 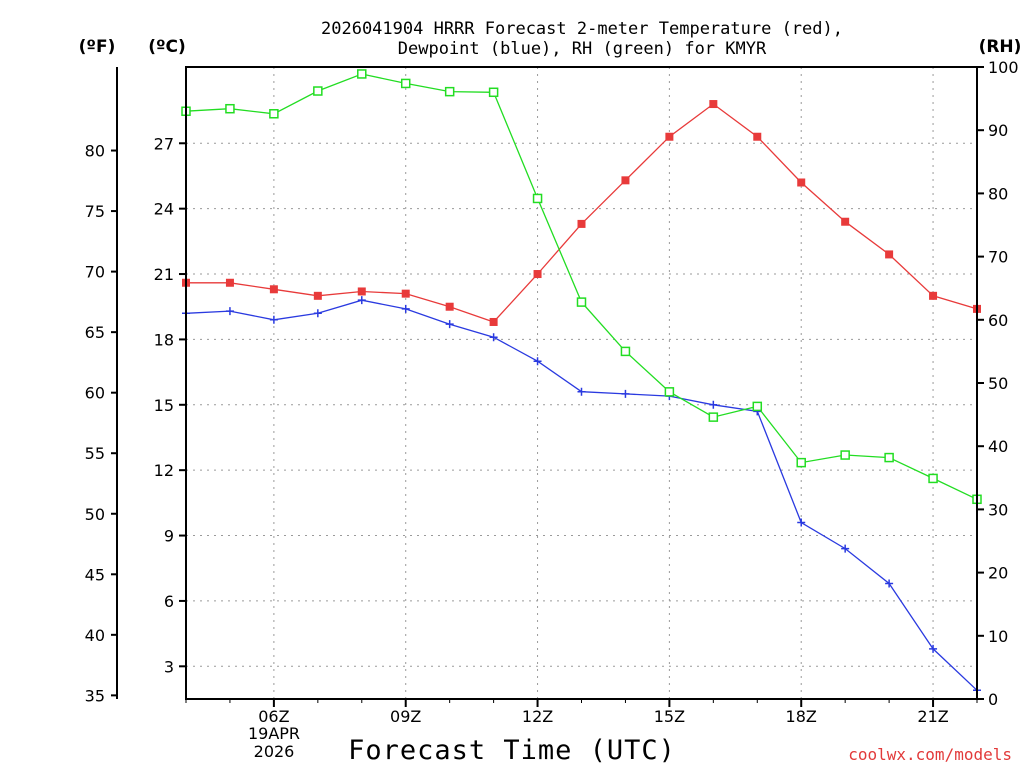 I want to click on fahrenheit-axis: 35 40 45 50 55 60 65 70 75 80, so click(x=101, y=386).